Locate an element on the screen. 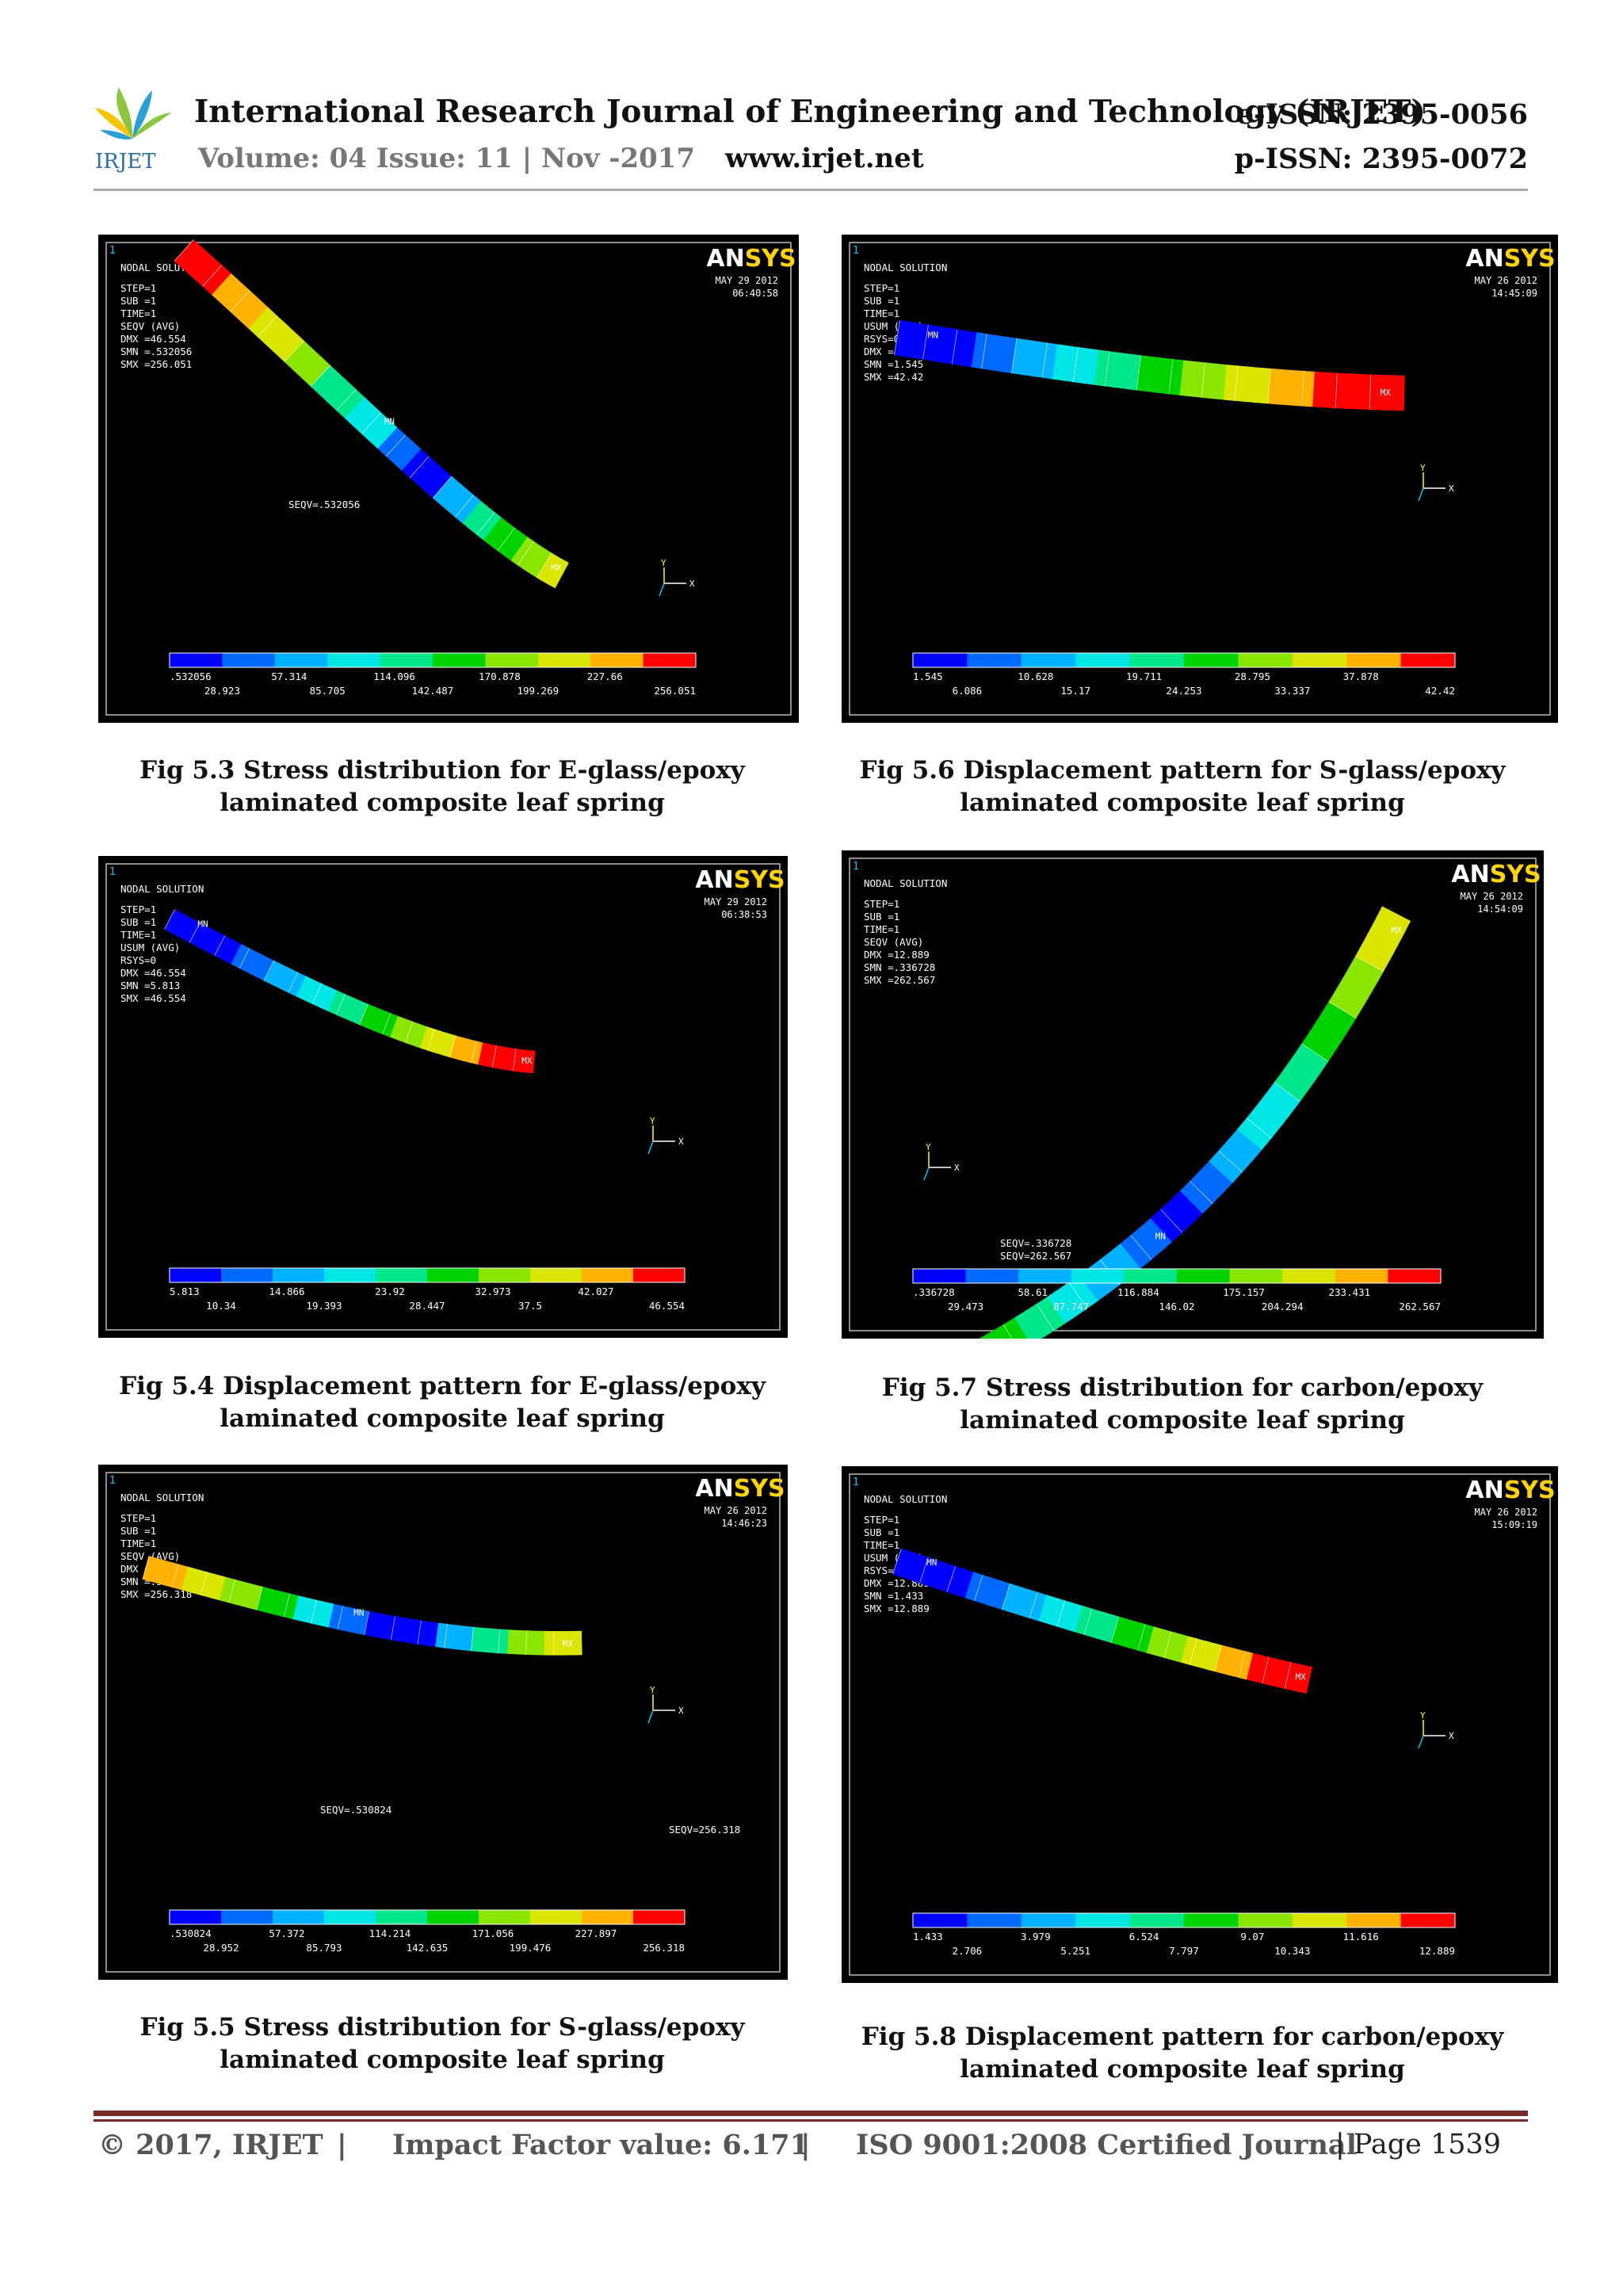 This screenshot has height=2296, width=1623. max-value-label: SEQV=262.567 is located at coordinates (1035, 1256).